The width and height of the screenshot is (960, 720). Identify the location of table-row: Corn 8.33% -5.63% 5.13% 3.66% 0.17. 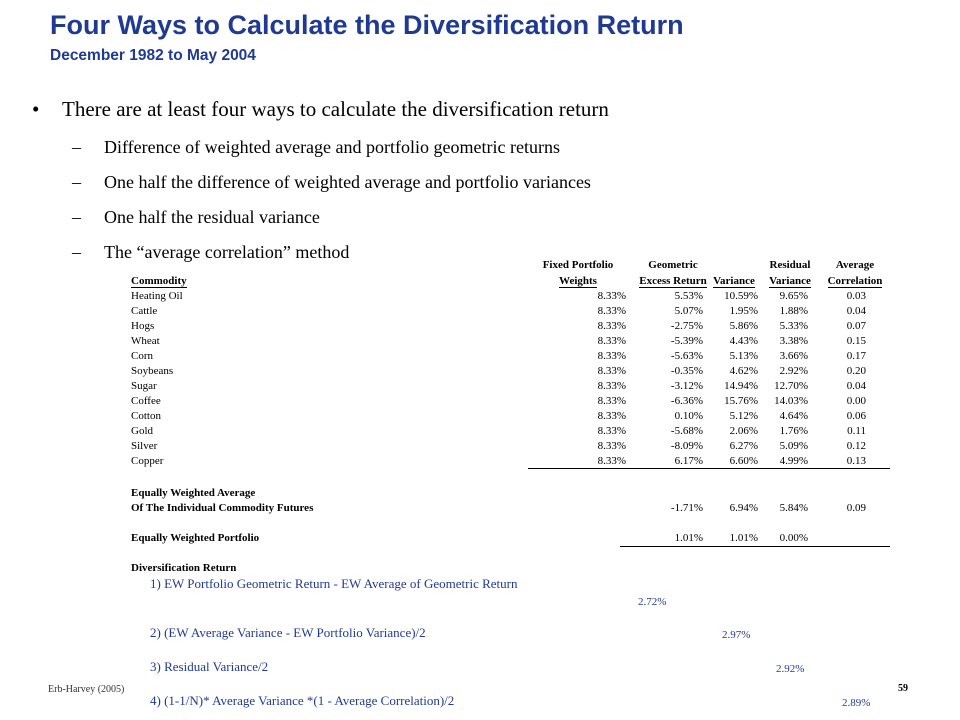
(509, 356).